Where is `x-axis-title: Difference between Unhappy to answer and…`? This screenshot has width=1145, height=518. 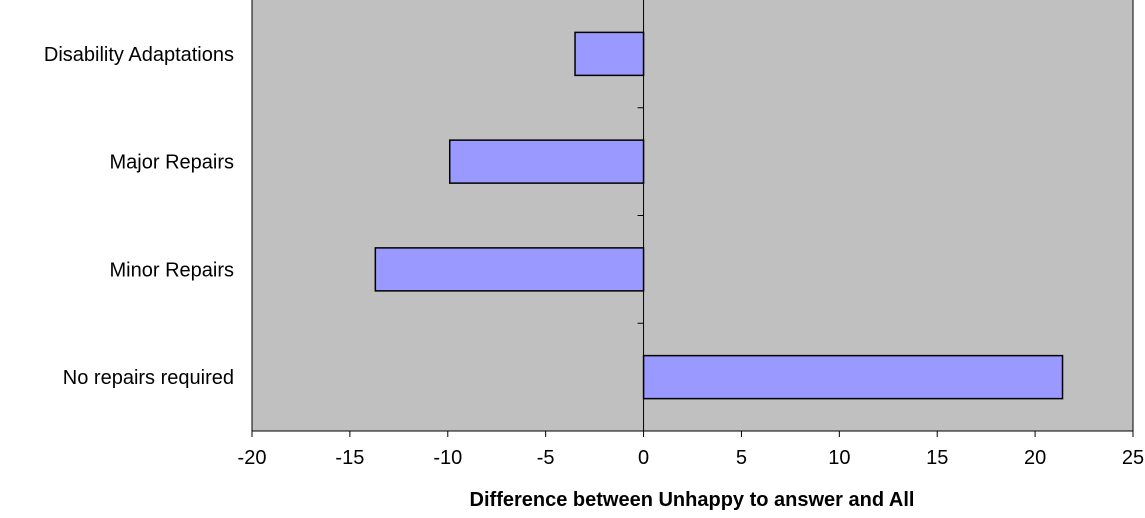
x-axis-title: Difference between Unhappy to answer and… is located at coordinates (692, 500).